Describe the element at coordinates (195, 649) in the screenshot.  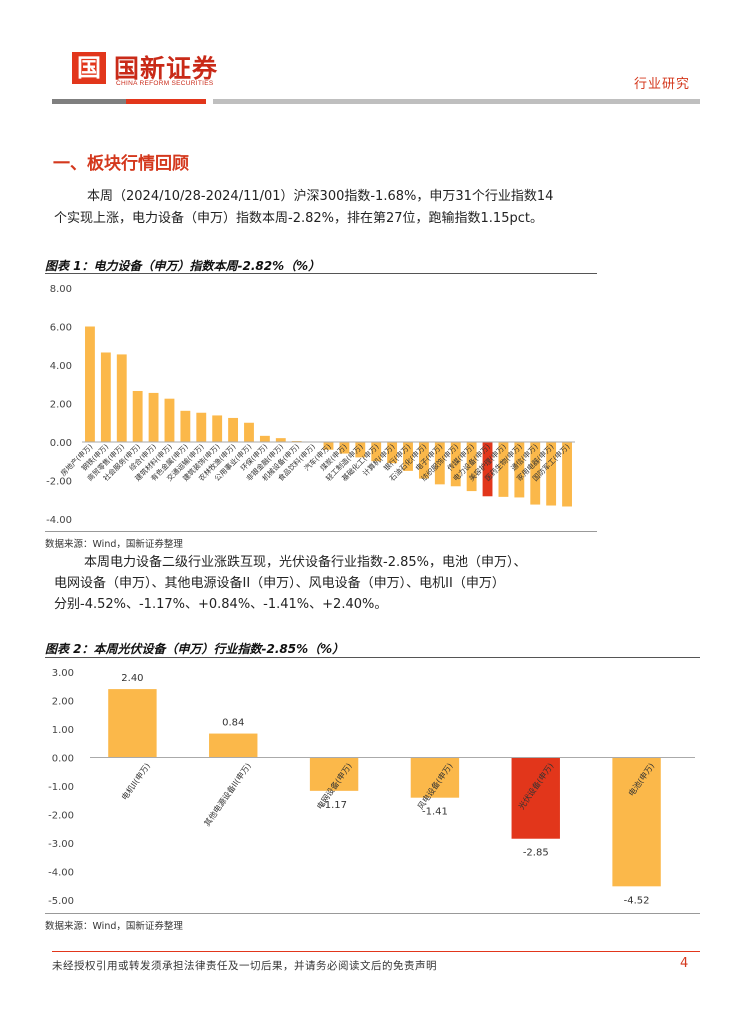
I see `figure-2-caption: 图表 2：本周光伏设备（申万）行业指数-2.85%（%）` at that location.